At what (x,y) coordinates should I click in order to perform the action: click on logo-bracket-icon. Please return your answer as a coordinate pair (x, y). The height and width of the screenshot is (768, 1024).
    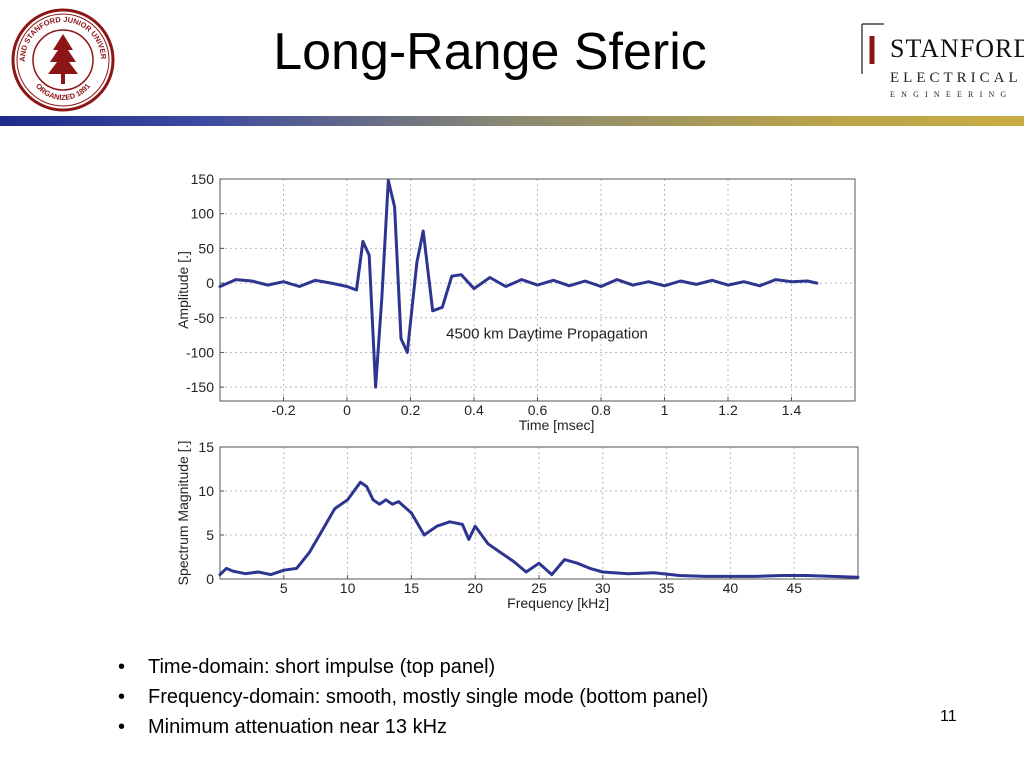
    Looking at the image, I should click on (872, 48).